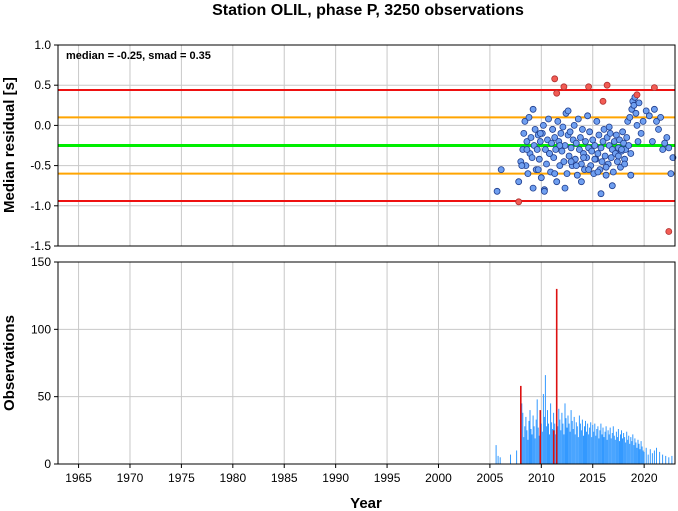 Image resolution: width=678 pixels, height=511 pixels. I want to click on residual-y-tick-label: 1.0, so click(42, 45).